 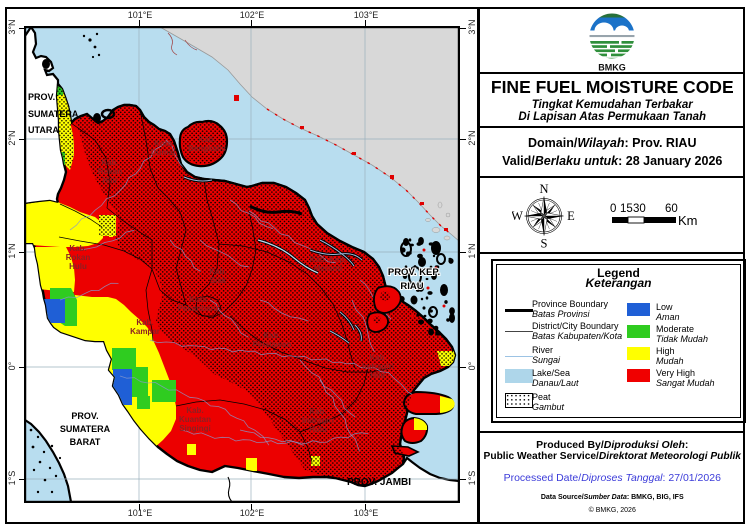 I want to click on svg-text: BMKG, so click(x=613, y=67).